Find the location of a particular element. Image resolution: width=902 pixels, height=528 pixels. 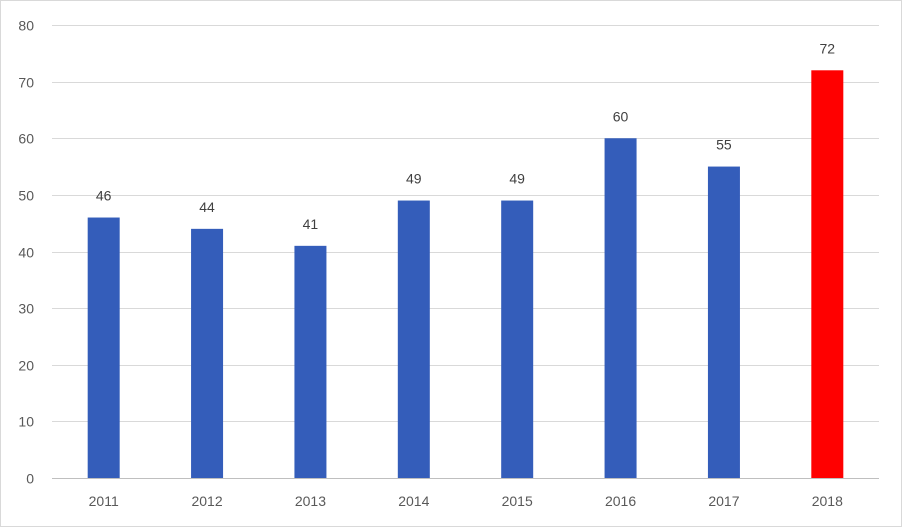

y-tick-label: 10 is located at coordinates (26, 422).